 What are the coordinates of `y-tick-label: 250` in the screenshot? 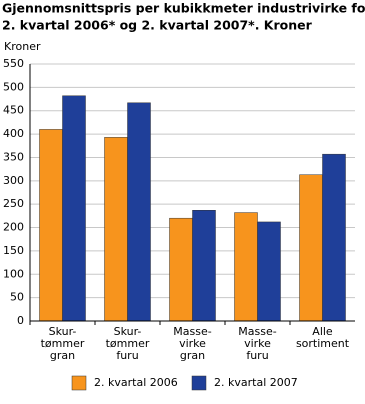 It's located at (13, 203).